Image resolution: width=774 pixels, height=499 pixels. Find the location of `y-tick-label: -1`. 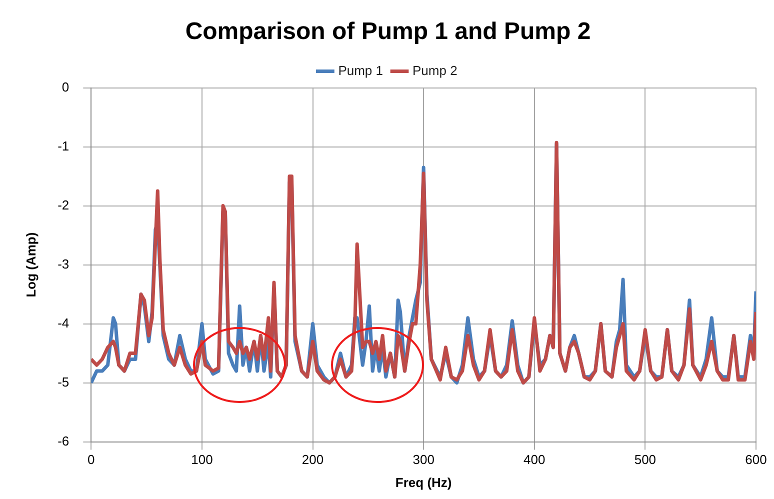

y-tick-label: -1 is located at coordinates (64, 146).